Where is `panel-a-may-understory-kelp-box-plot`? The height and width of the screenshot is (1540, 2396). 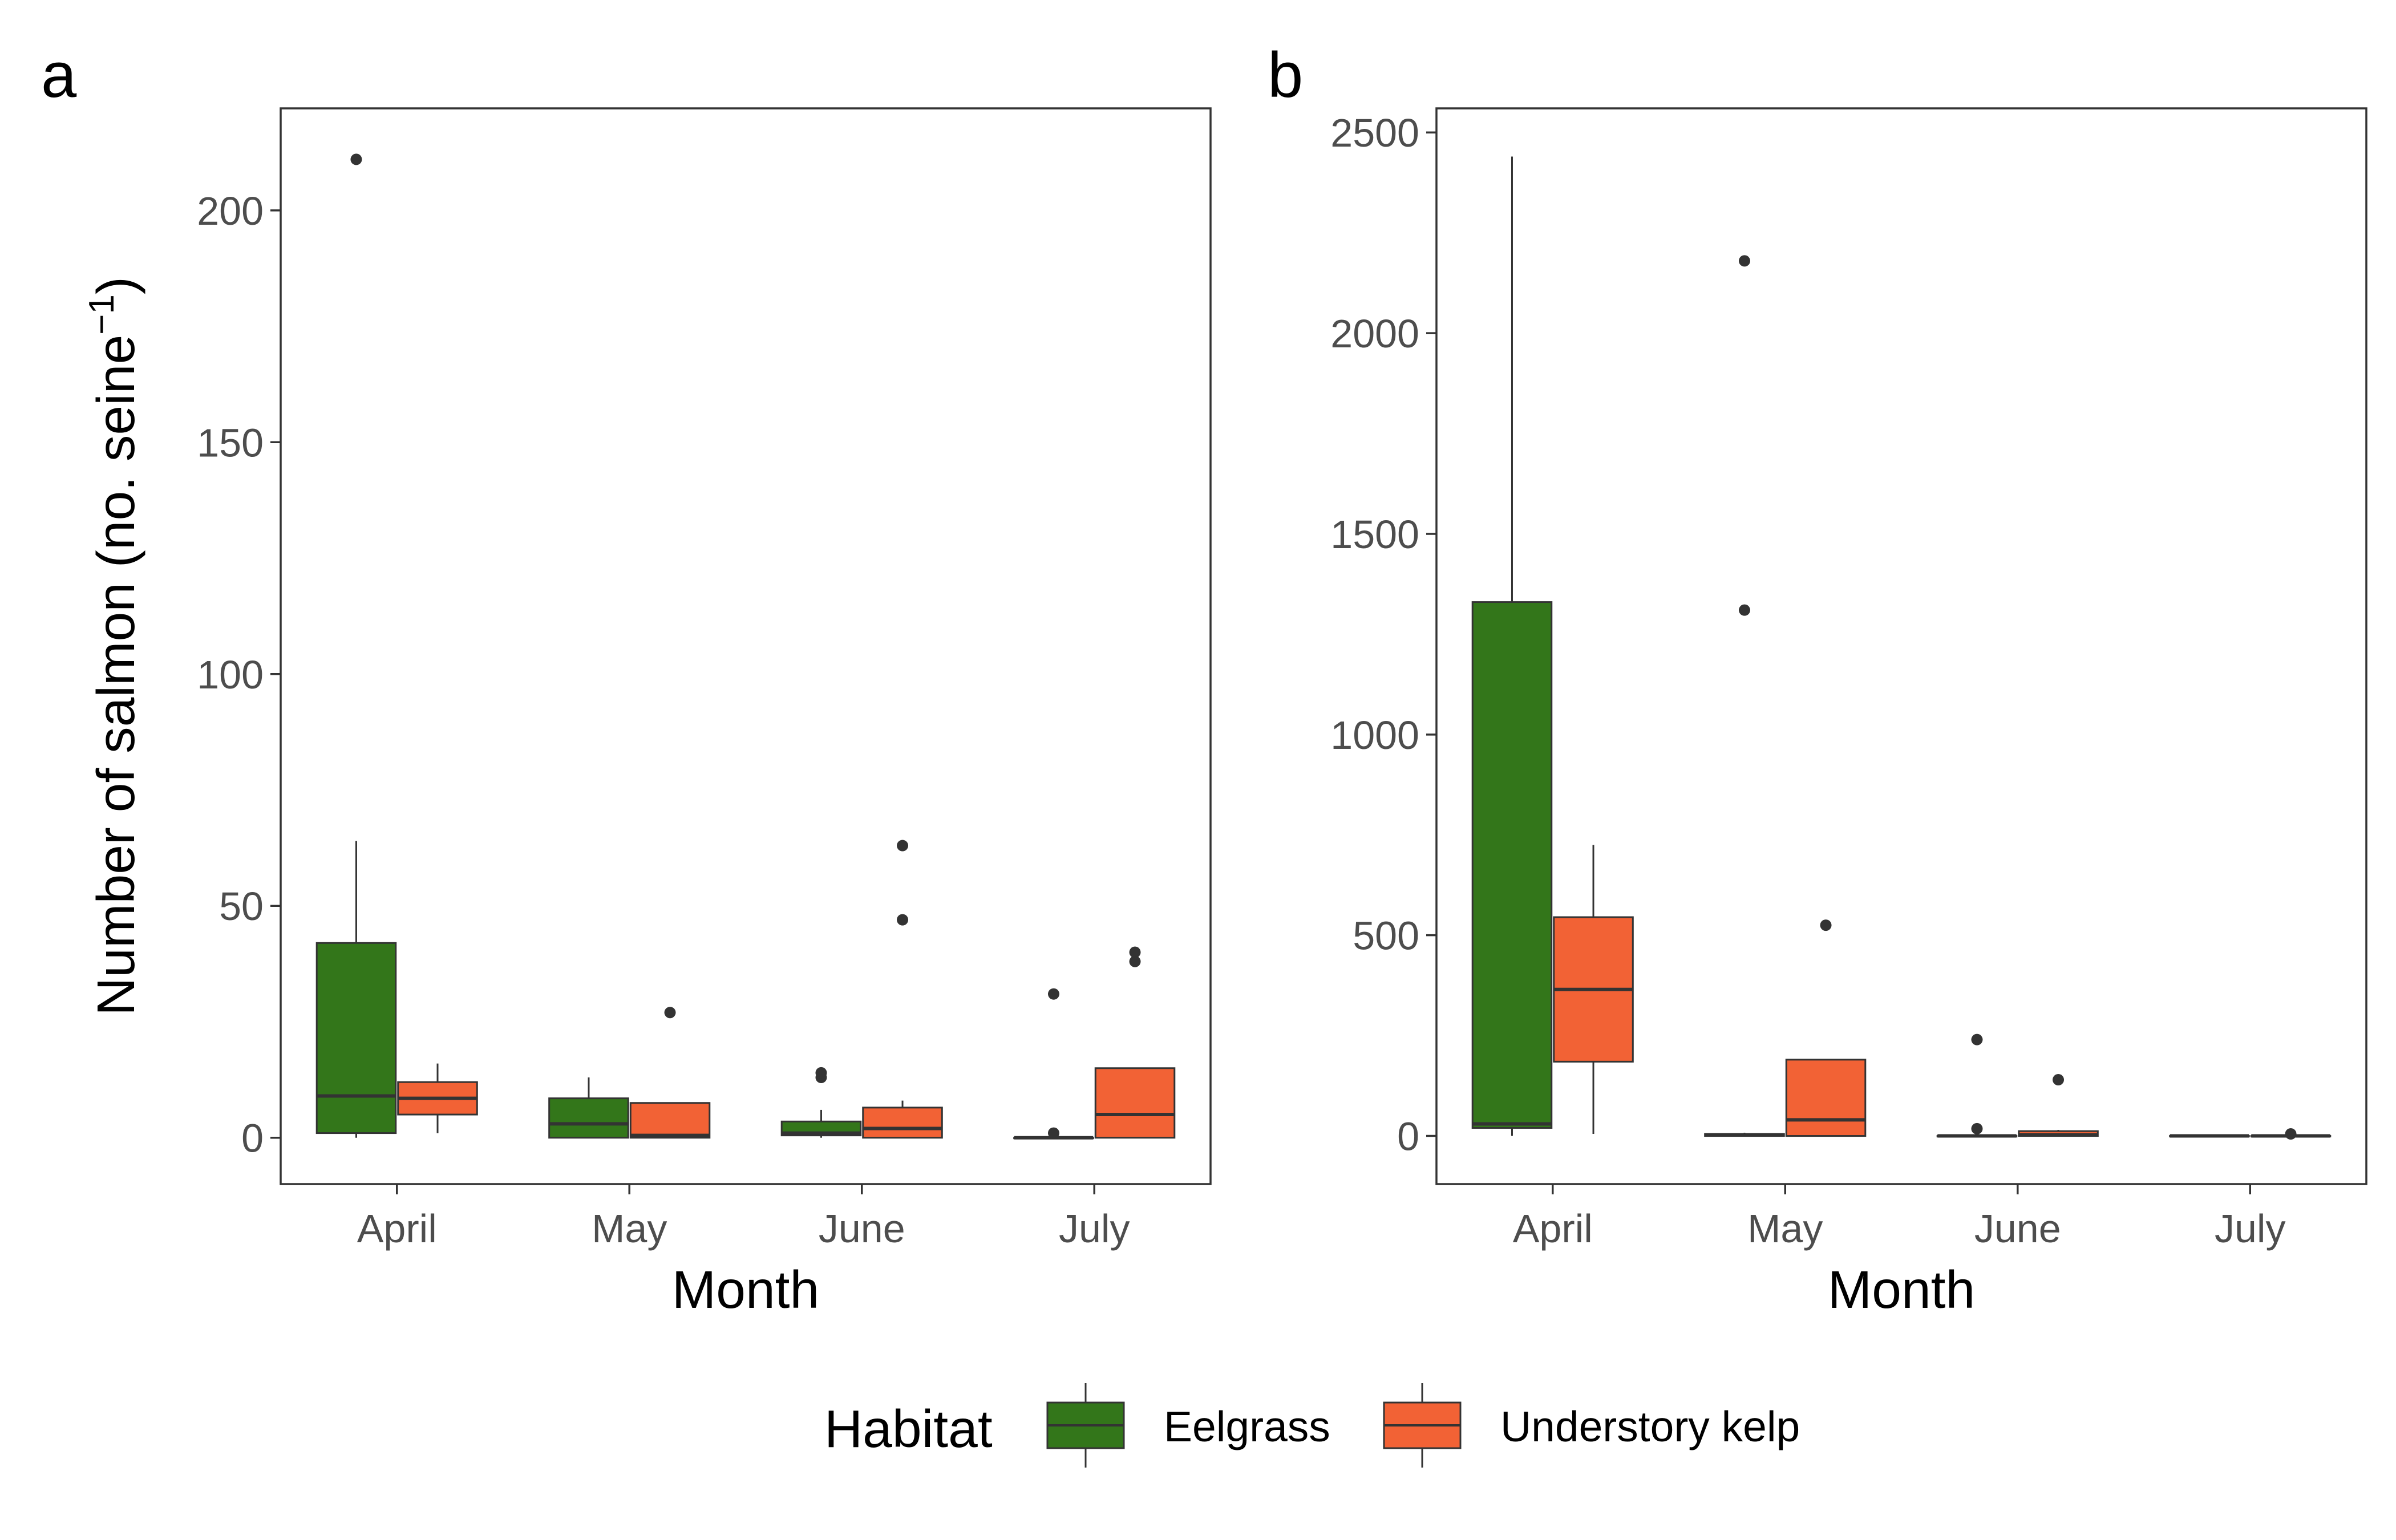 panel-a-may-understory-kelp-box-plot is located at coordinates (670, 1073).